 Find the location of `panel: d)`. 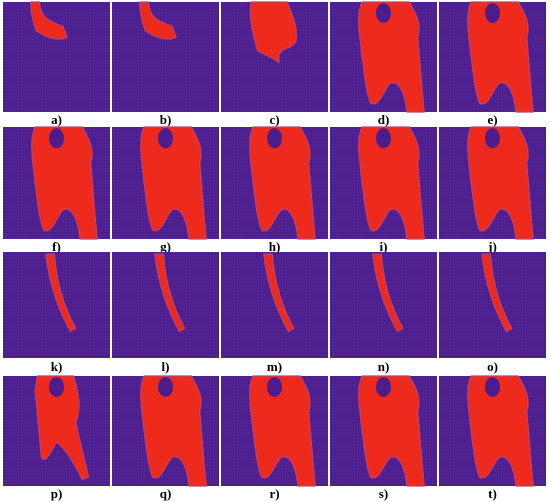

panel: d) is located at coordinates (383, 64).